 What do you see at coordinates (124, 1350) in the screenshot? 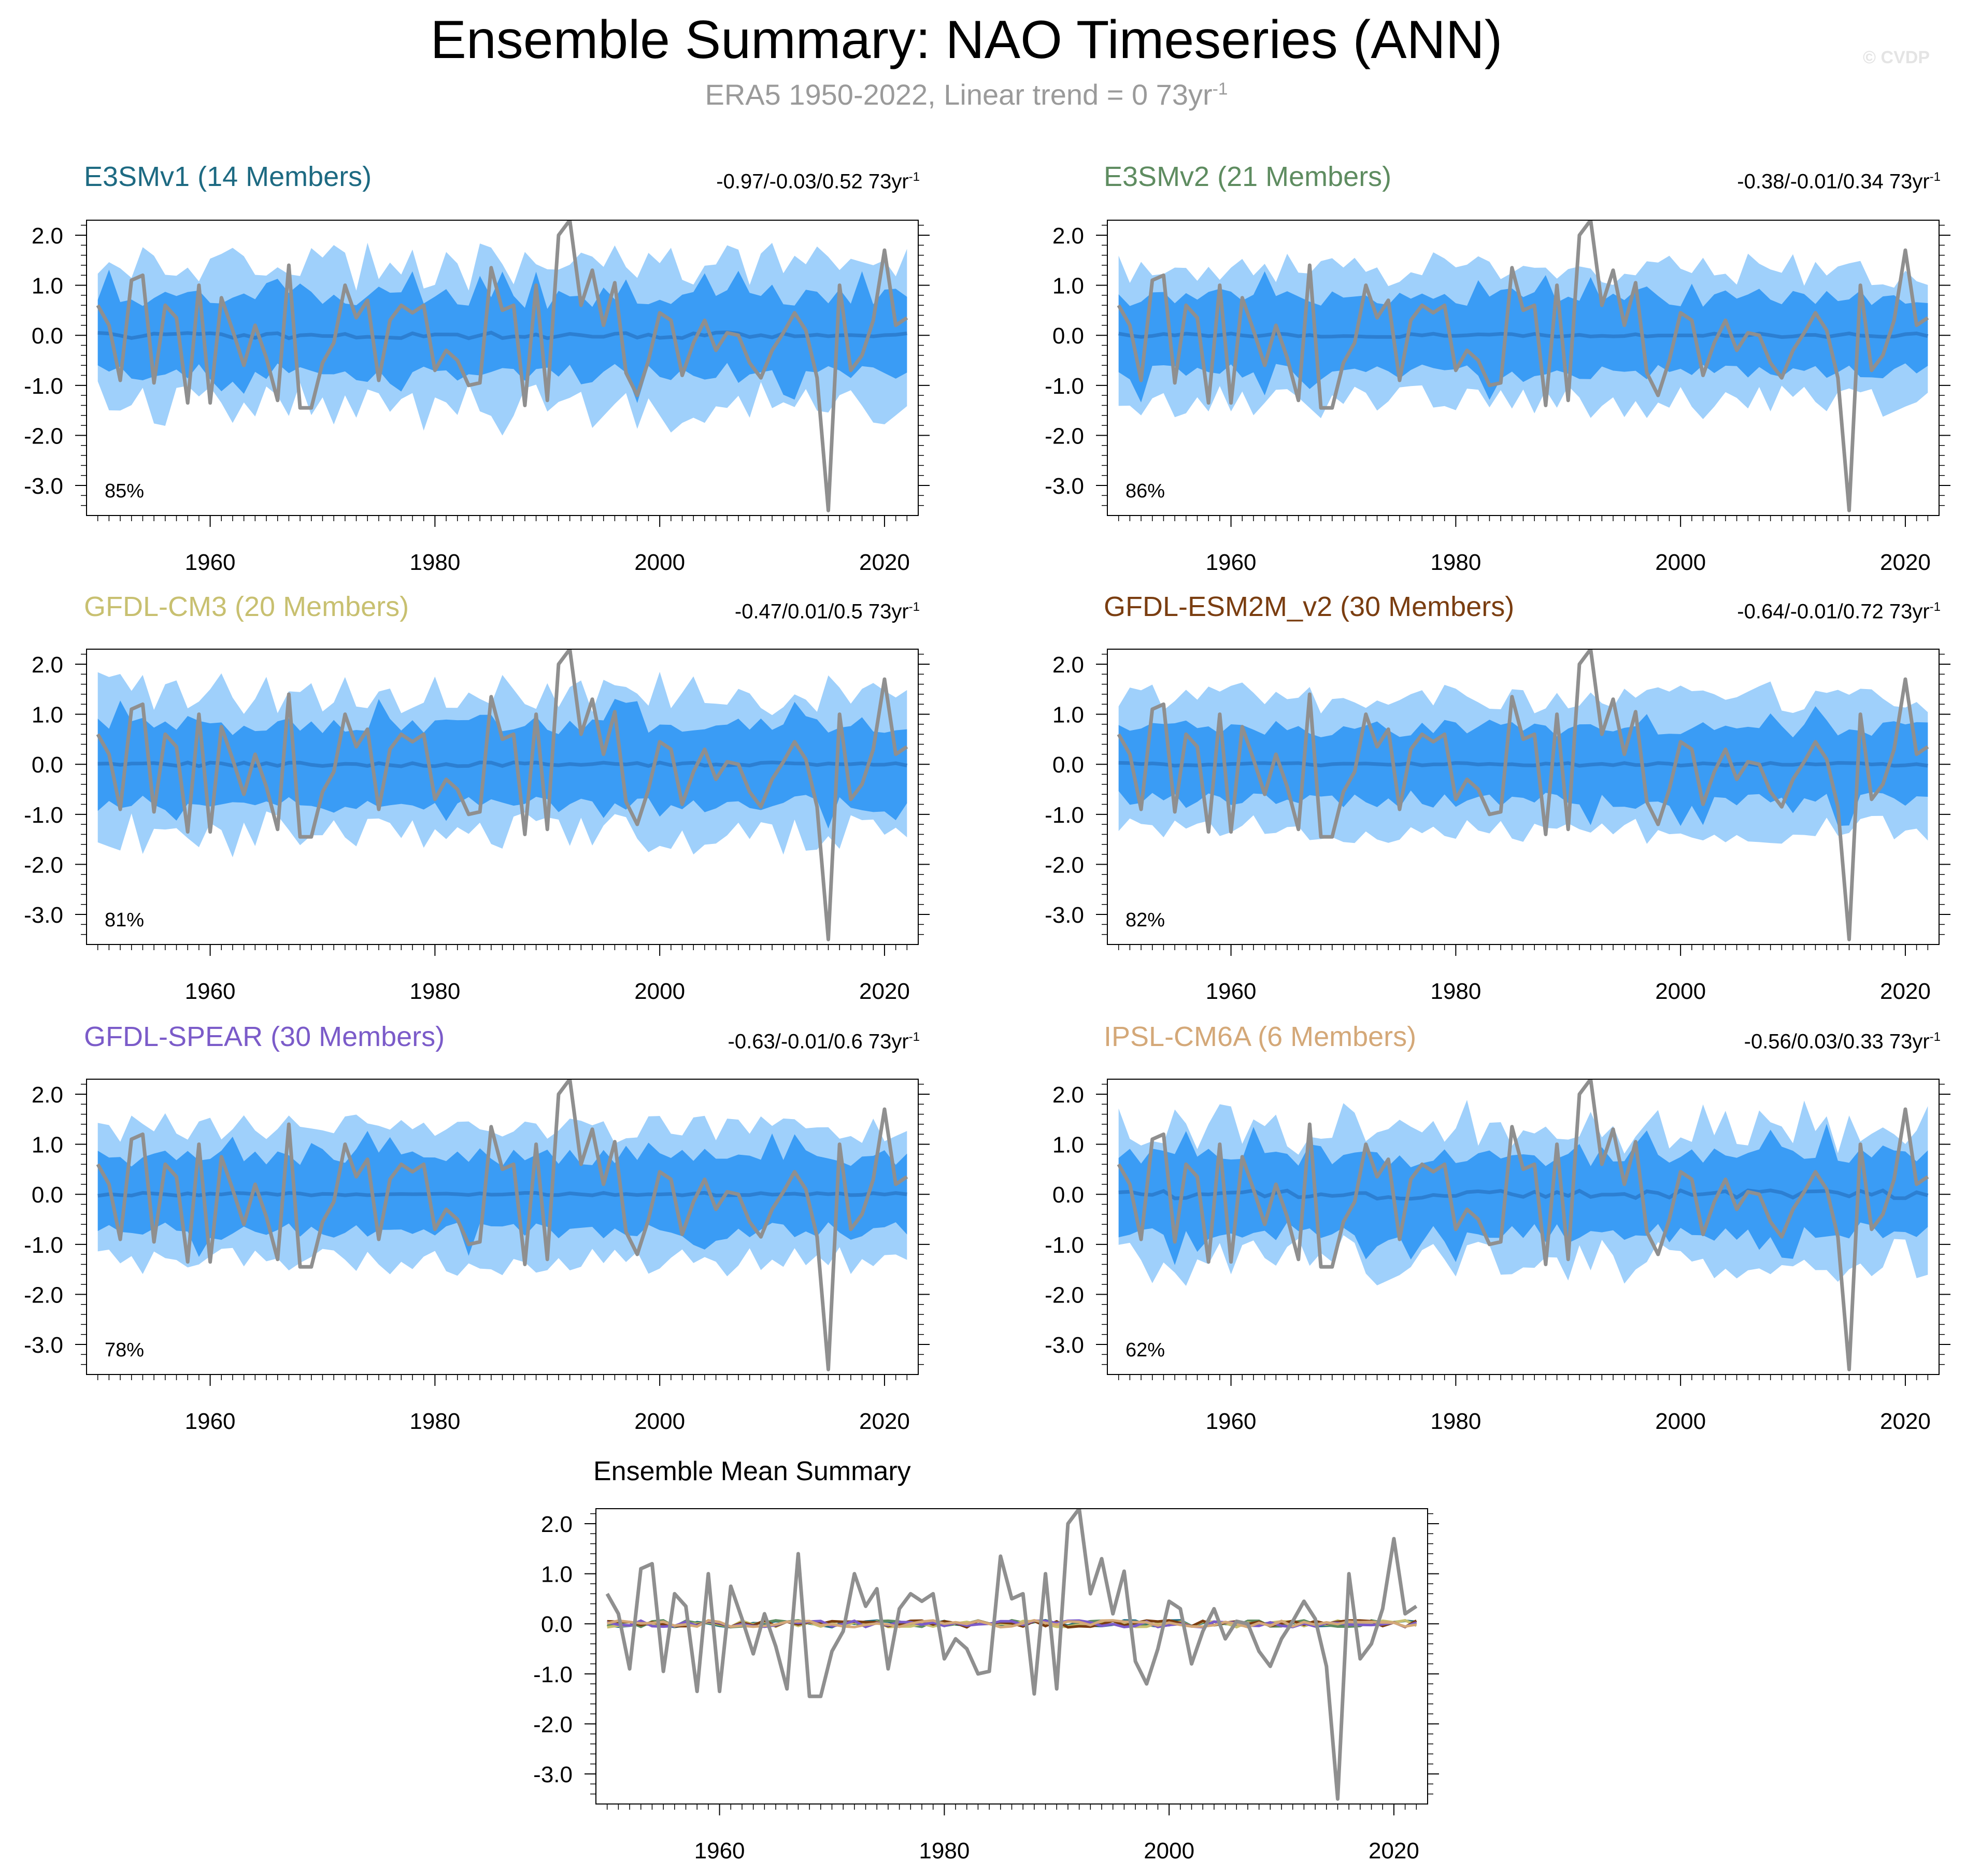
I see `percent-label: 78%` at bounding box center [124, 1350].